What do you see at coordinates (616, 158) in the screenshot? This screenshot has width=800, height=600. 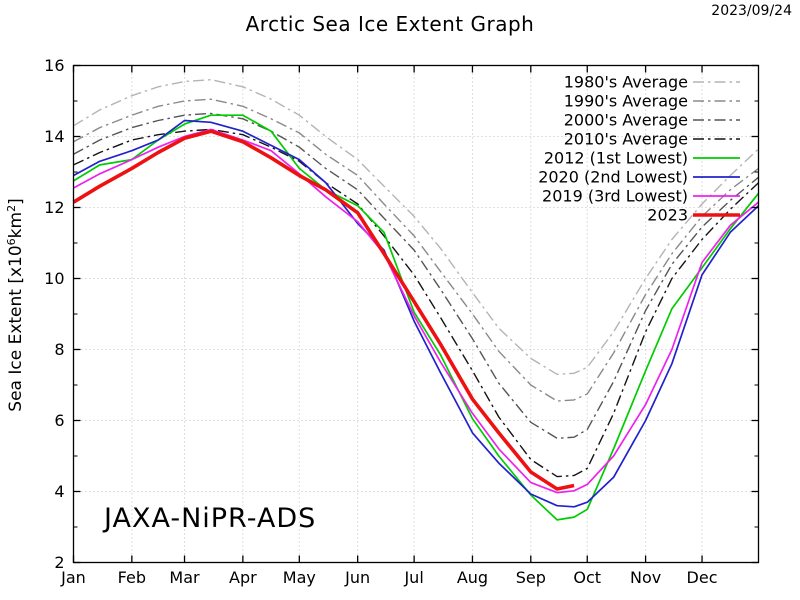 I see `legend-label-2012: 2012 (1st Lowest)` at bounding box center [616, 158].